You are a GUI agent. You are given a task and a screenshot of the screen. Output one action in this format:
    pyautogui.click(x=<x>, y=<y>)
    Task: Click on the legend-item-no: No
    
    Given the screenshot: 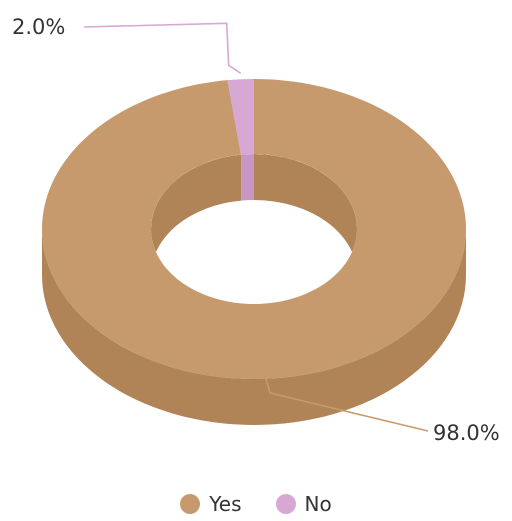 What is the action you would take?
    pyautogui.click(x=303, y=504)
    